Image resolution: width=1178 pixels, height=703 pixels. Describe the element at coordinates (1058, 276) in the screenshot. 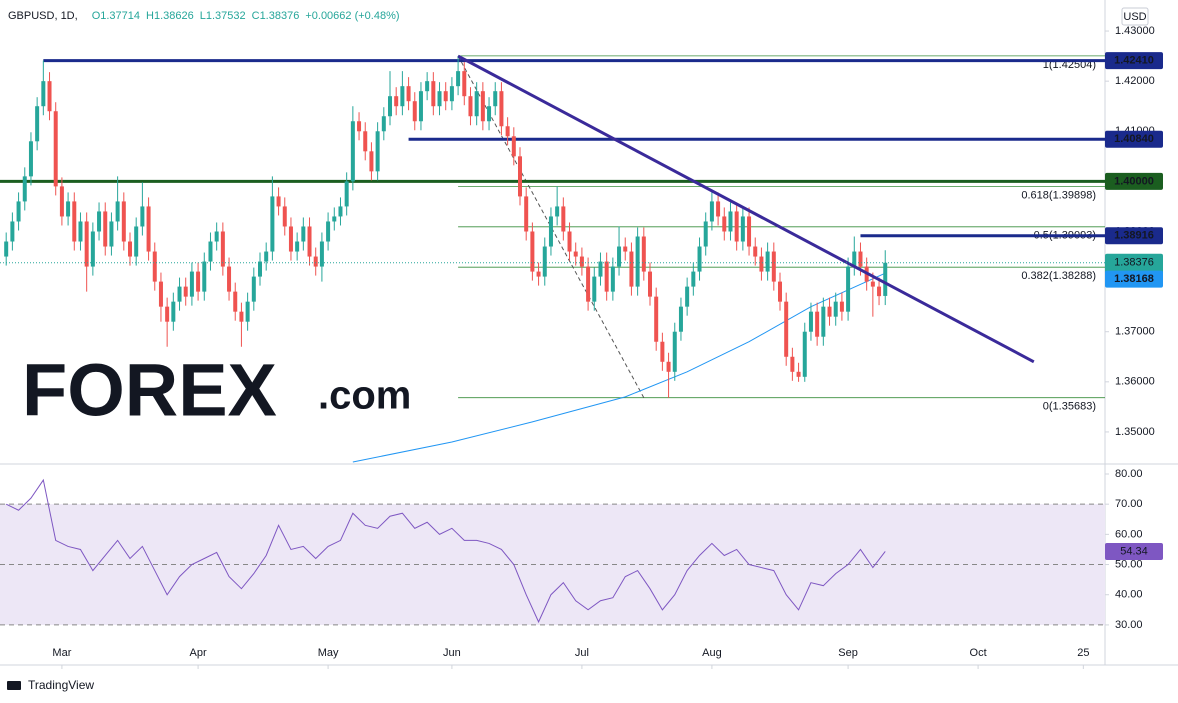

I see `fib-label: 0.382(1.38288)` at that location.